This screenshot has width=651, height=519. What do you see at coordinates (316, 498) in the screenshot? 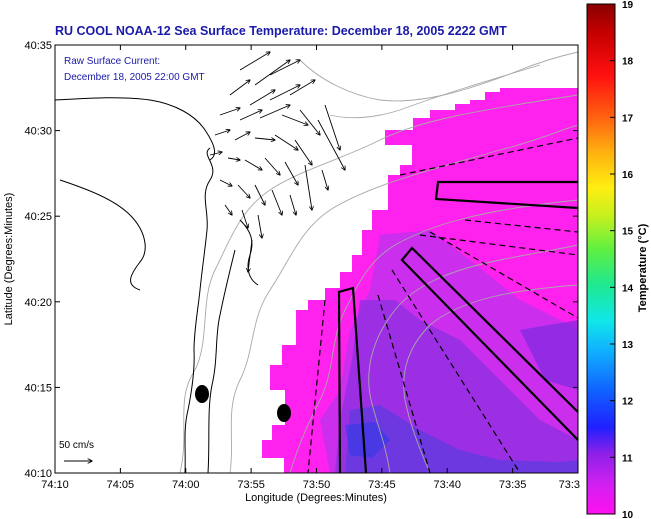
I see `x-axis-label: Longitude (Degrees:Minutes)` at bounding box center [316, 498].